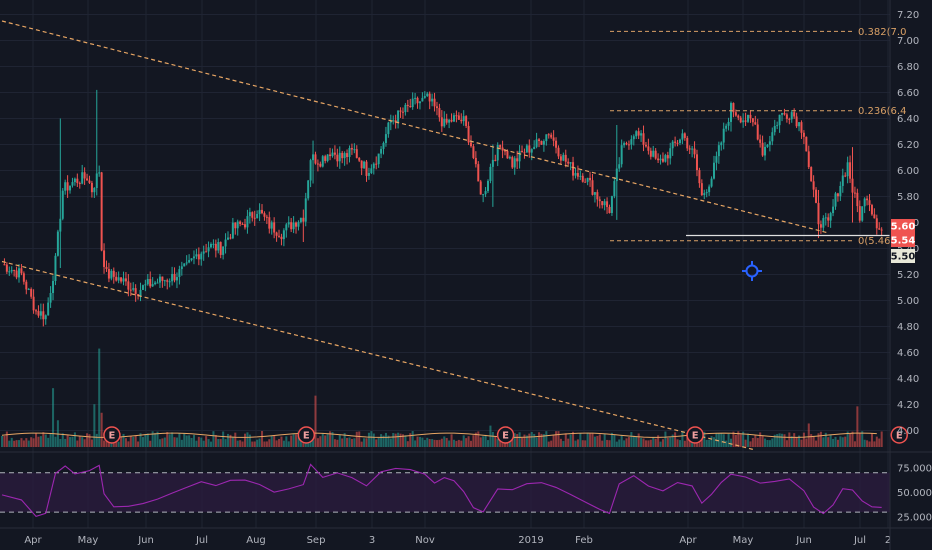 The image size is (932, 550). I want to click on rsi-line, so click(441, 490).